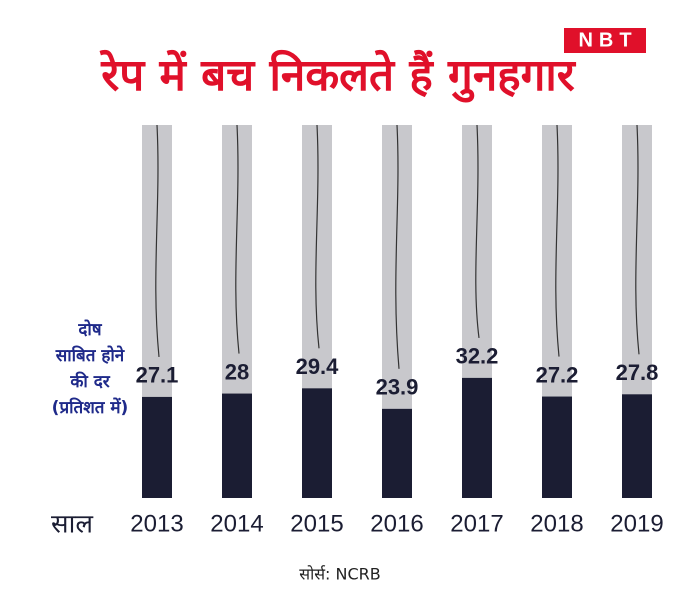 This screenshot has height=612, width=680. I want to click on logo-box, so click(605, 40).